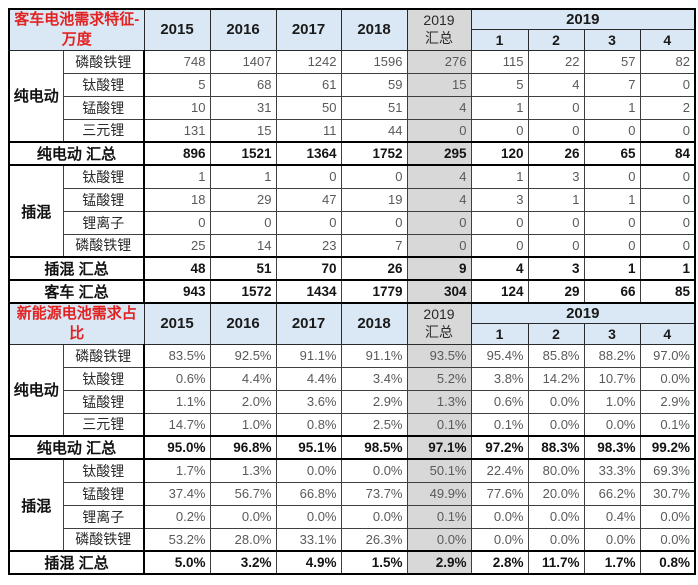  I want to click on group-label: 纯电动, so click(36, 96).